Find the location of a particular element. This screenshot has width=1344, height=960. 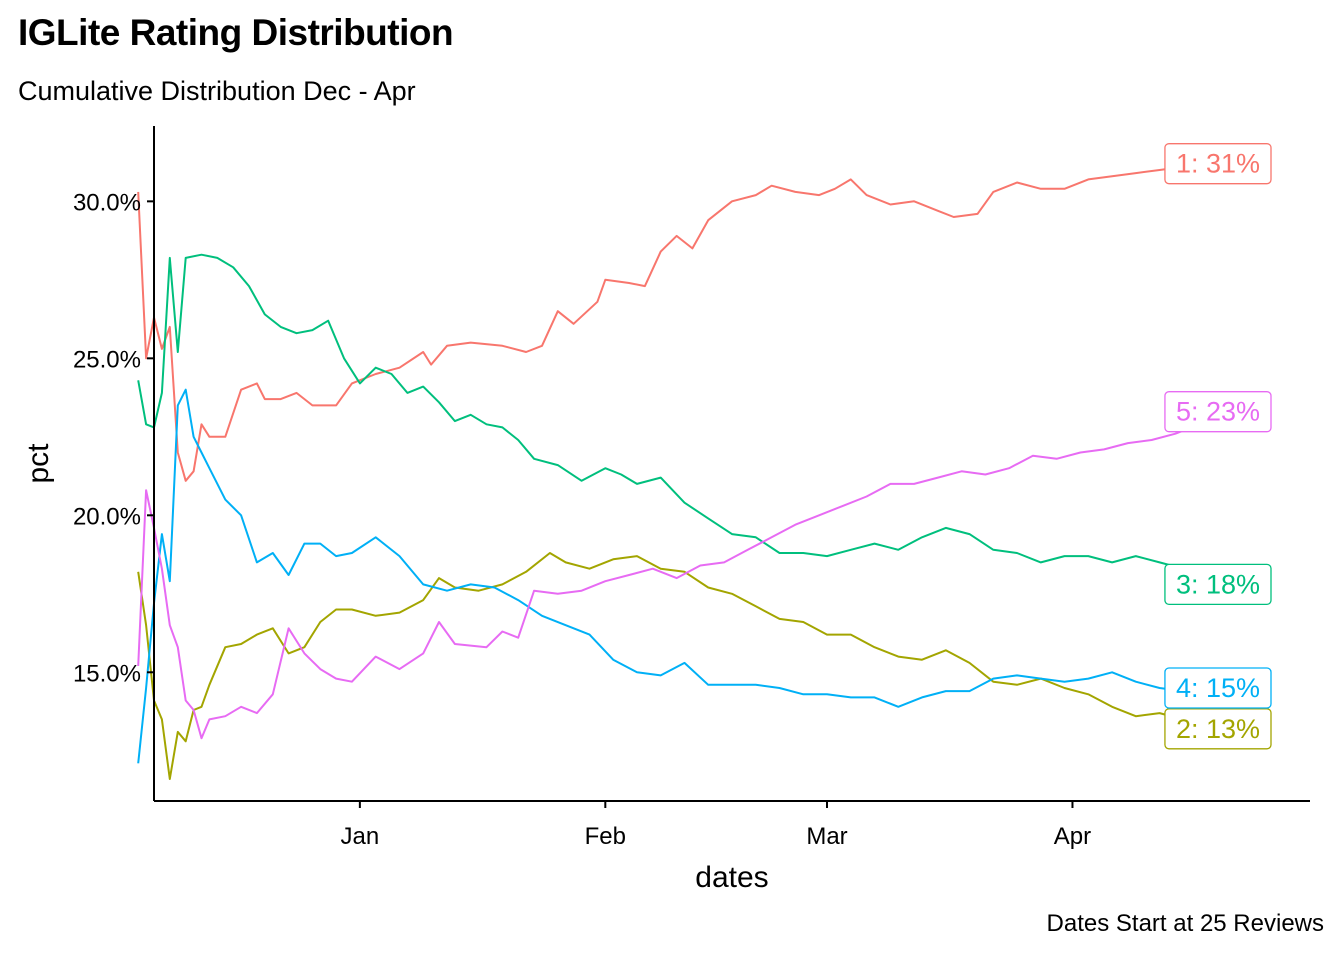

chart-title: IGLite Rating Distribution is located at coordinates (236, 32).